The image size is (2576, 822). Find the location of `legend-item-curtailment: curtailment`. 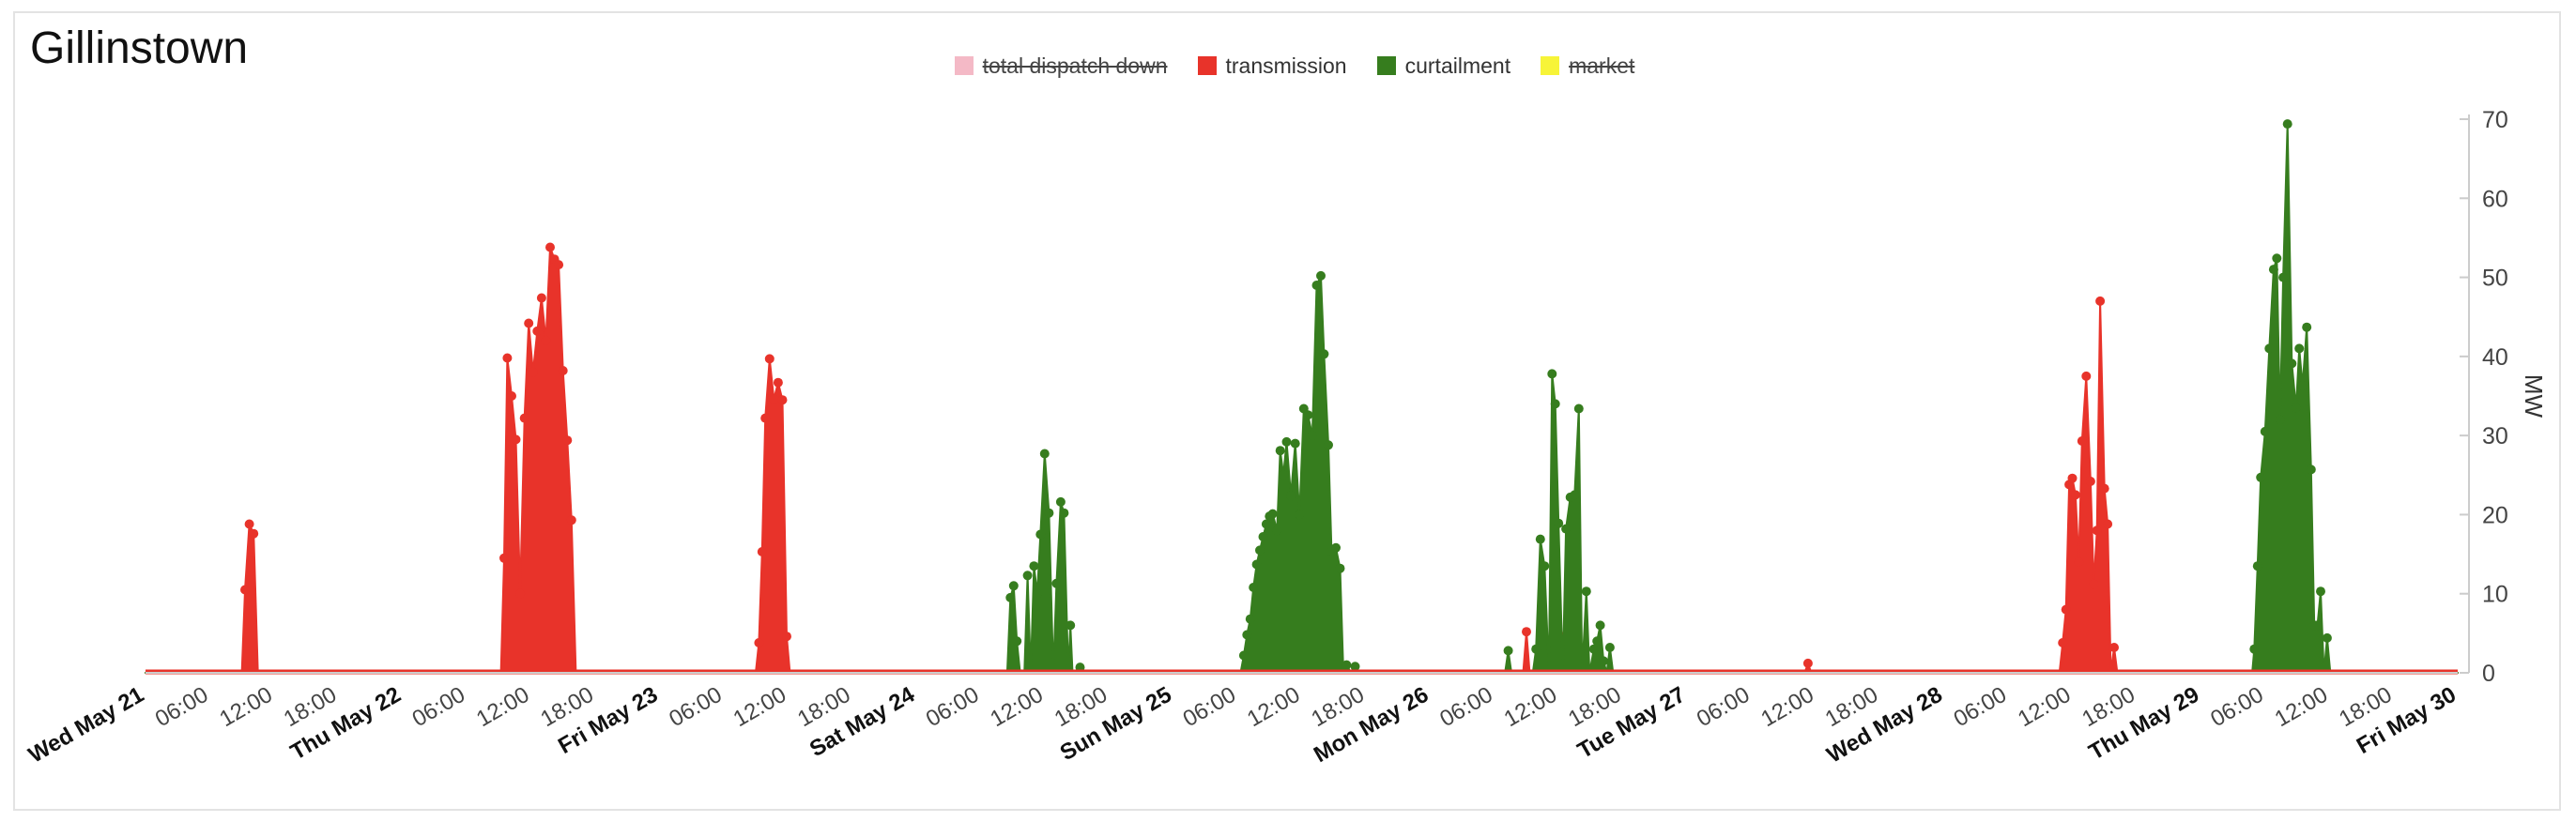

legend-item-curtailment: curtailment is located at coordinates (1437, 66).